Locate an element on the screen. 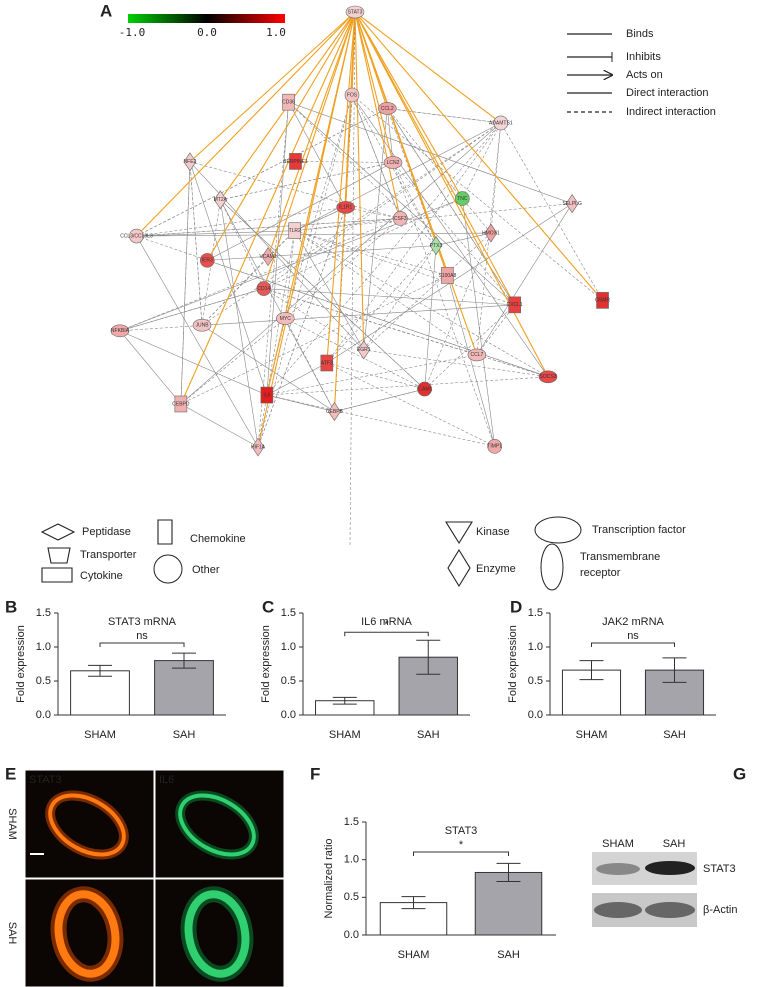 The width and height of the screenshot is (758, 987). panel-letter: C is located at coordinates (268, 606).